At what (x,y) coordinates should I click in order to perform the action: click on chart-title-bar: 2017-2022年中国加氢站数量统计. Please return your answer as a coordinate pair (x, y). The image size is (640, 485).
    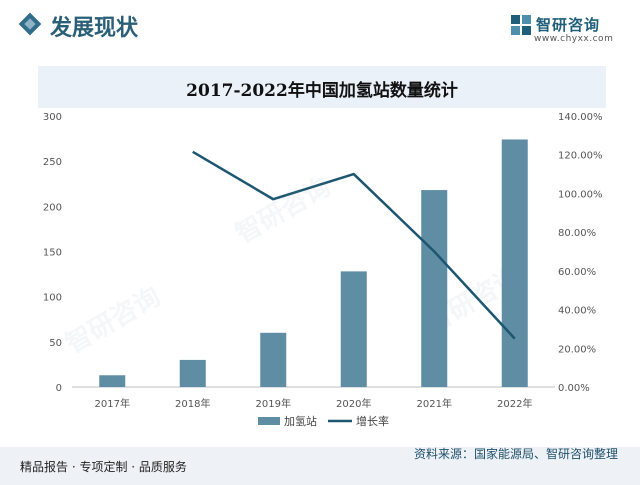
    Looking at the image, I should click on (322, 87).